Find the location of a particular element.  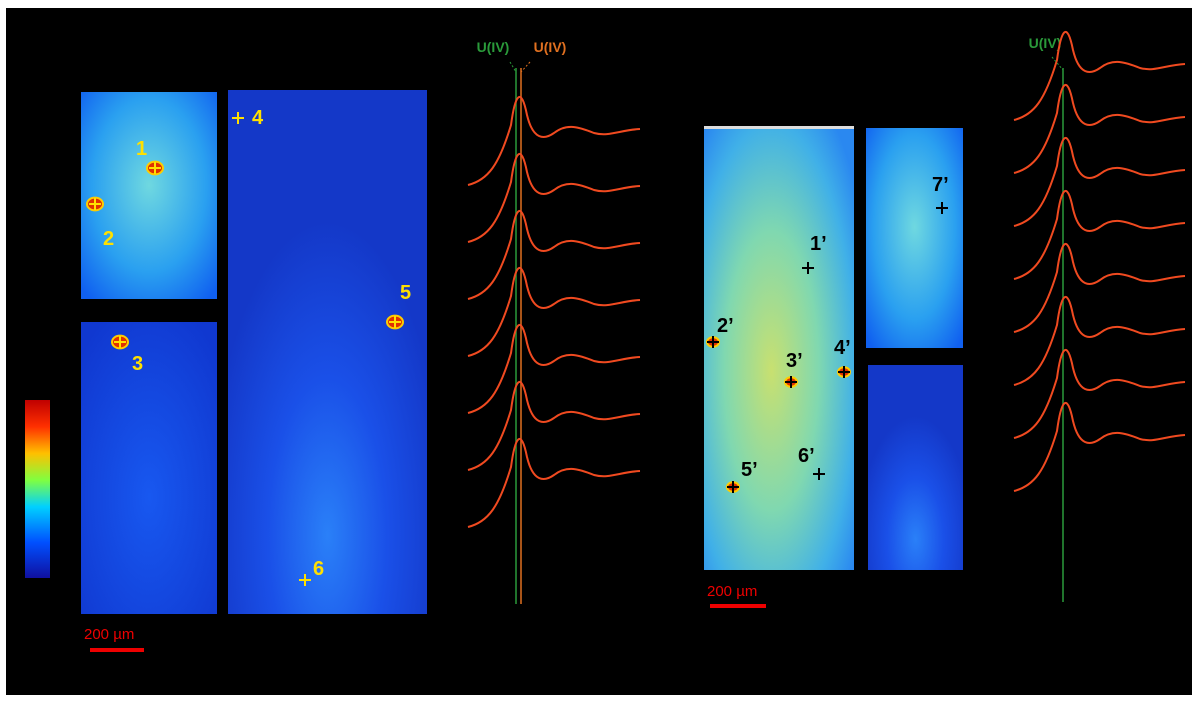

point-label: 6 is located at coordinates (318, 569).